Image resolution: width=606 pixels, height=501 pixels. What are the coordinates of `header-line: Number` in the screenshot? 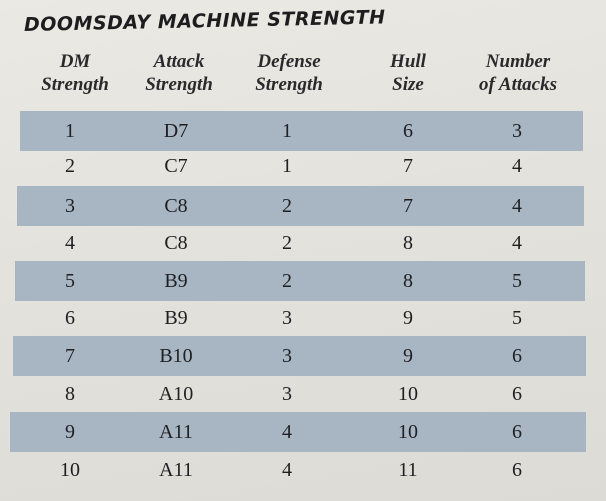 It's located at (518, 61).